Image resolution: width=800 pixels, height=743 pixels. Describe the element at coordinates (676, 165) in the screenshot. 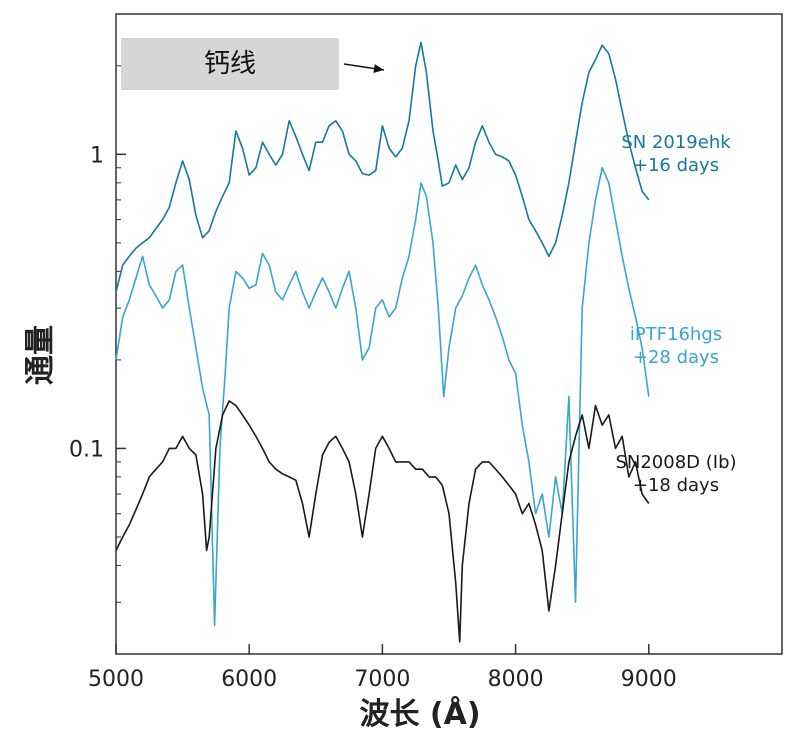

I see `series-label-1-line-2: +16 days` at that location.